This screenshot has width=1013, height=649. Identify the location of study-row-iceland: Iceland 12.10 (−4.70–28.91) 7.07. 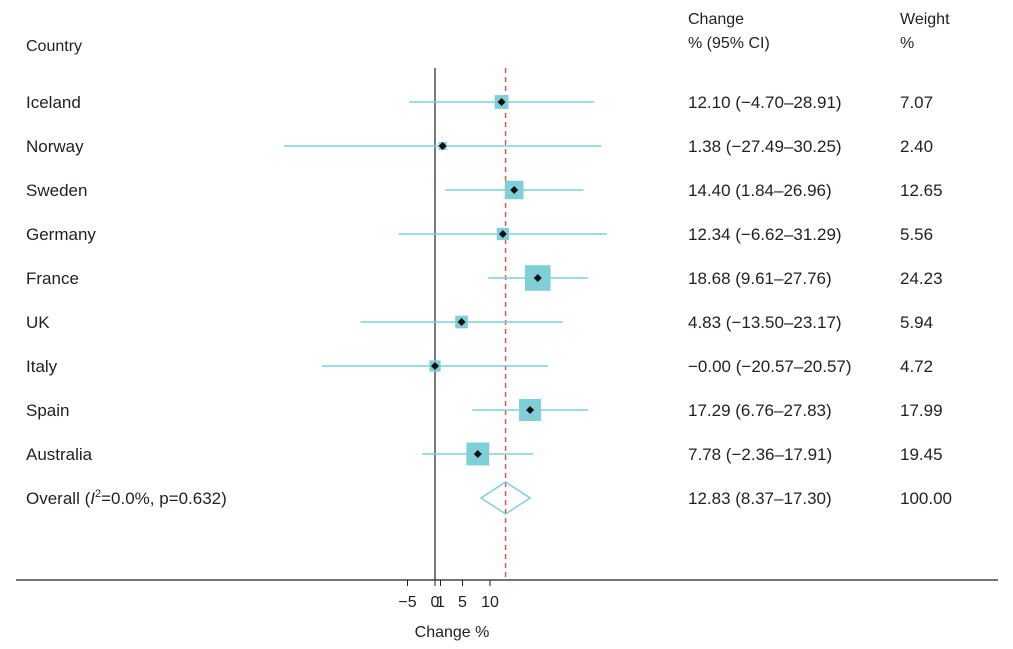
(479, 102).